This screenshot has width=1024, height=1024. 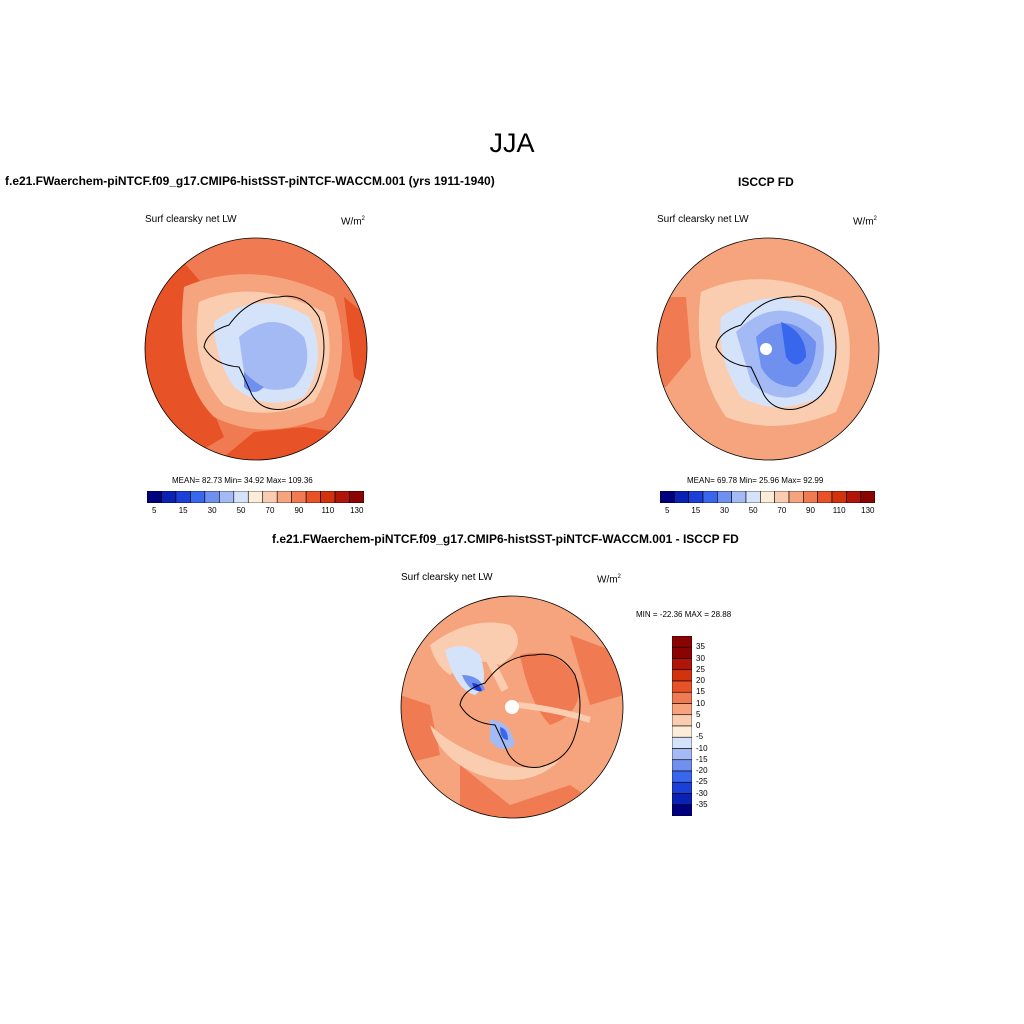 I want to click on panel3-variable: Surf clearsky net LW, so click(x=447, y=577).